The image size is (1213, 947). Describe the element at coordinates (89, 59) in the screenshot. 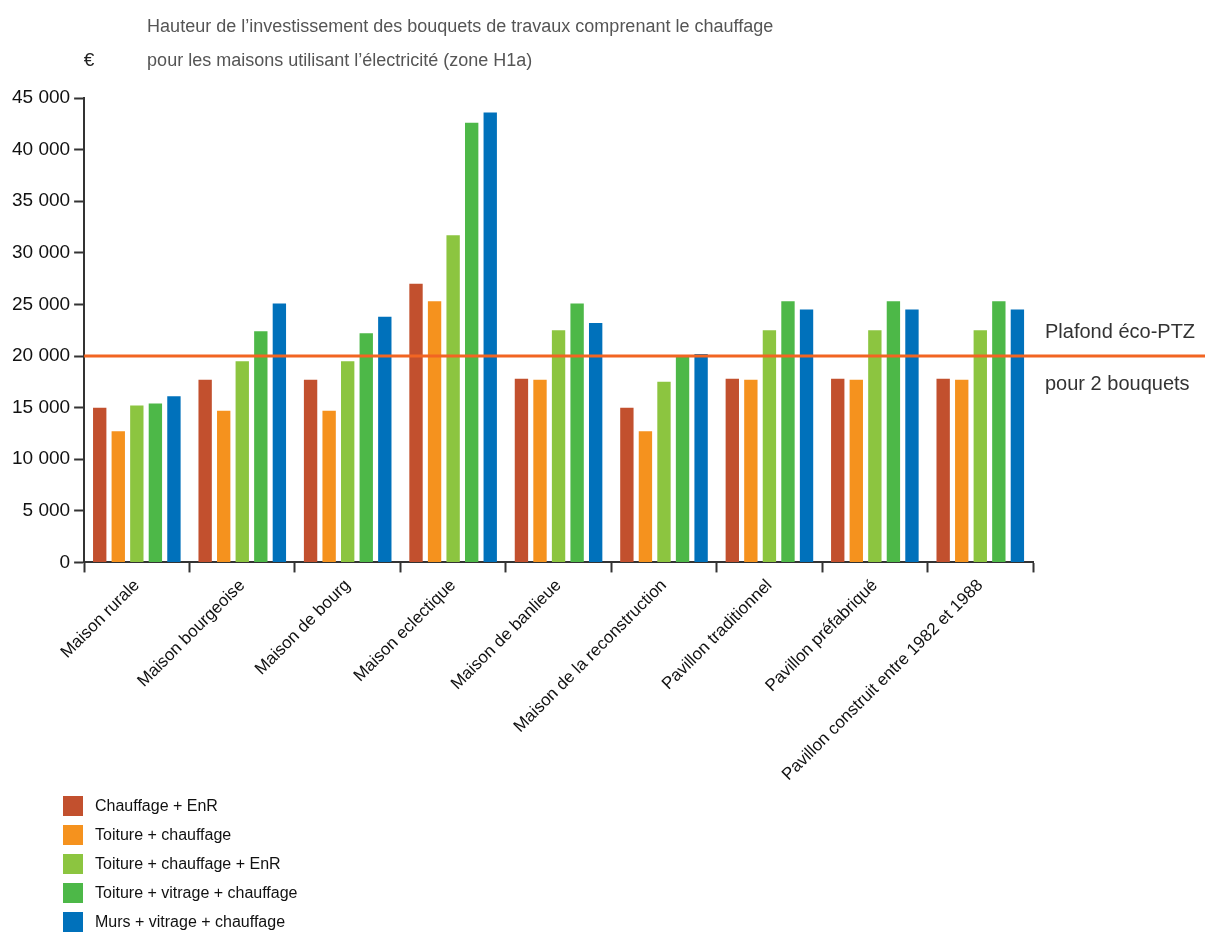

I see `y-axis-title: €` at that location.